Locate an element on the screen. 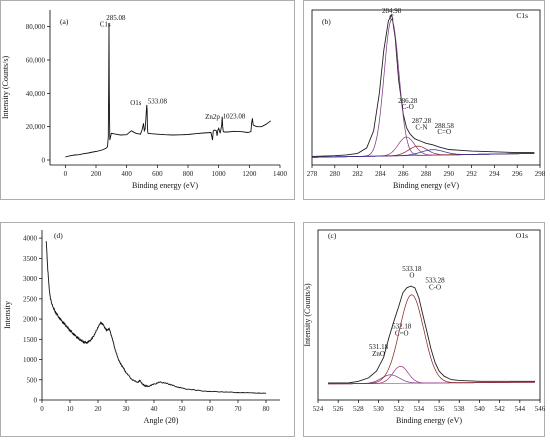 The width and height of the screenshot is (550, 445). x-tick-label: 296 is located at coordinates (517, 174).